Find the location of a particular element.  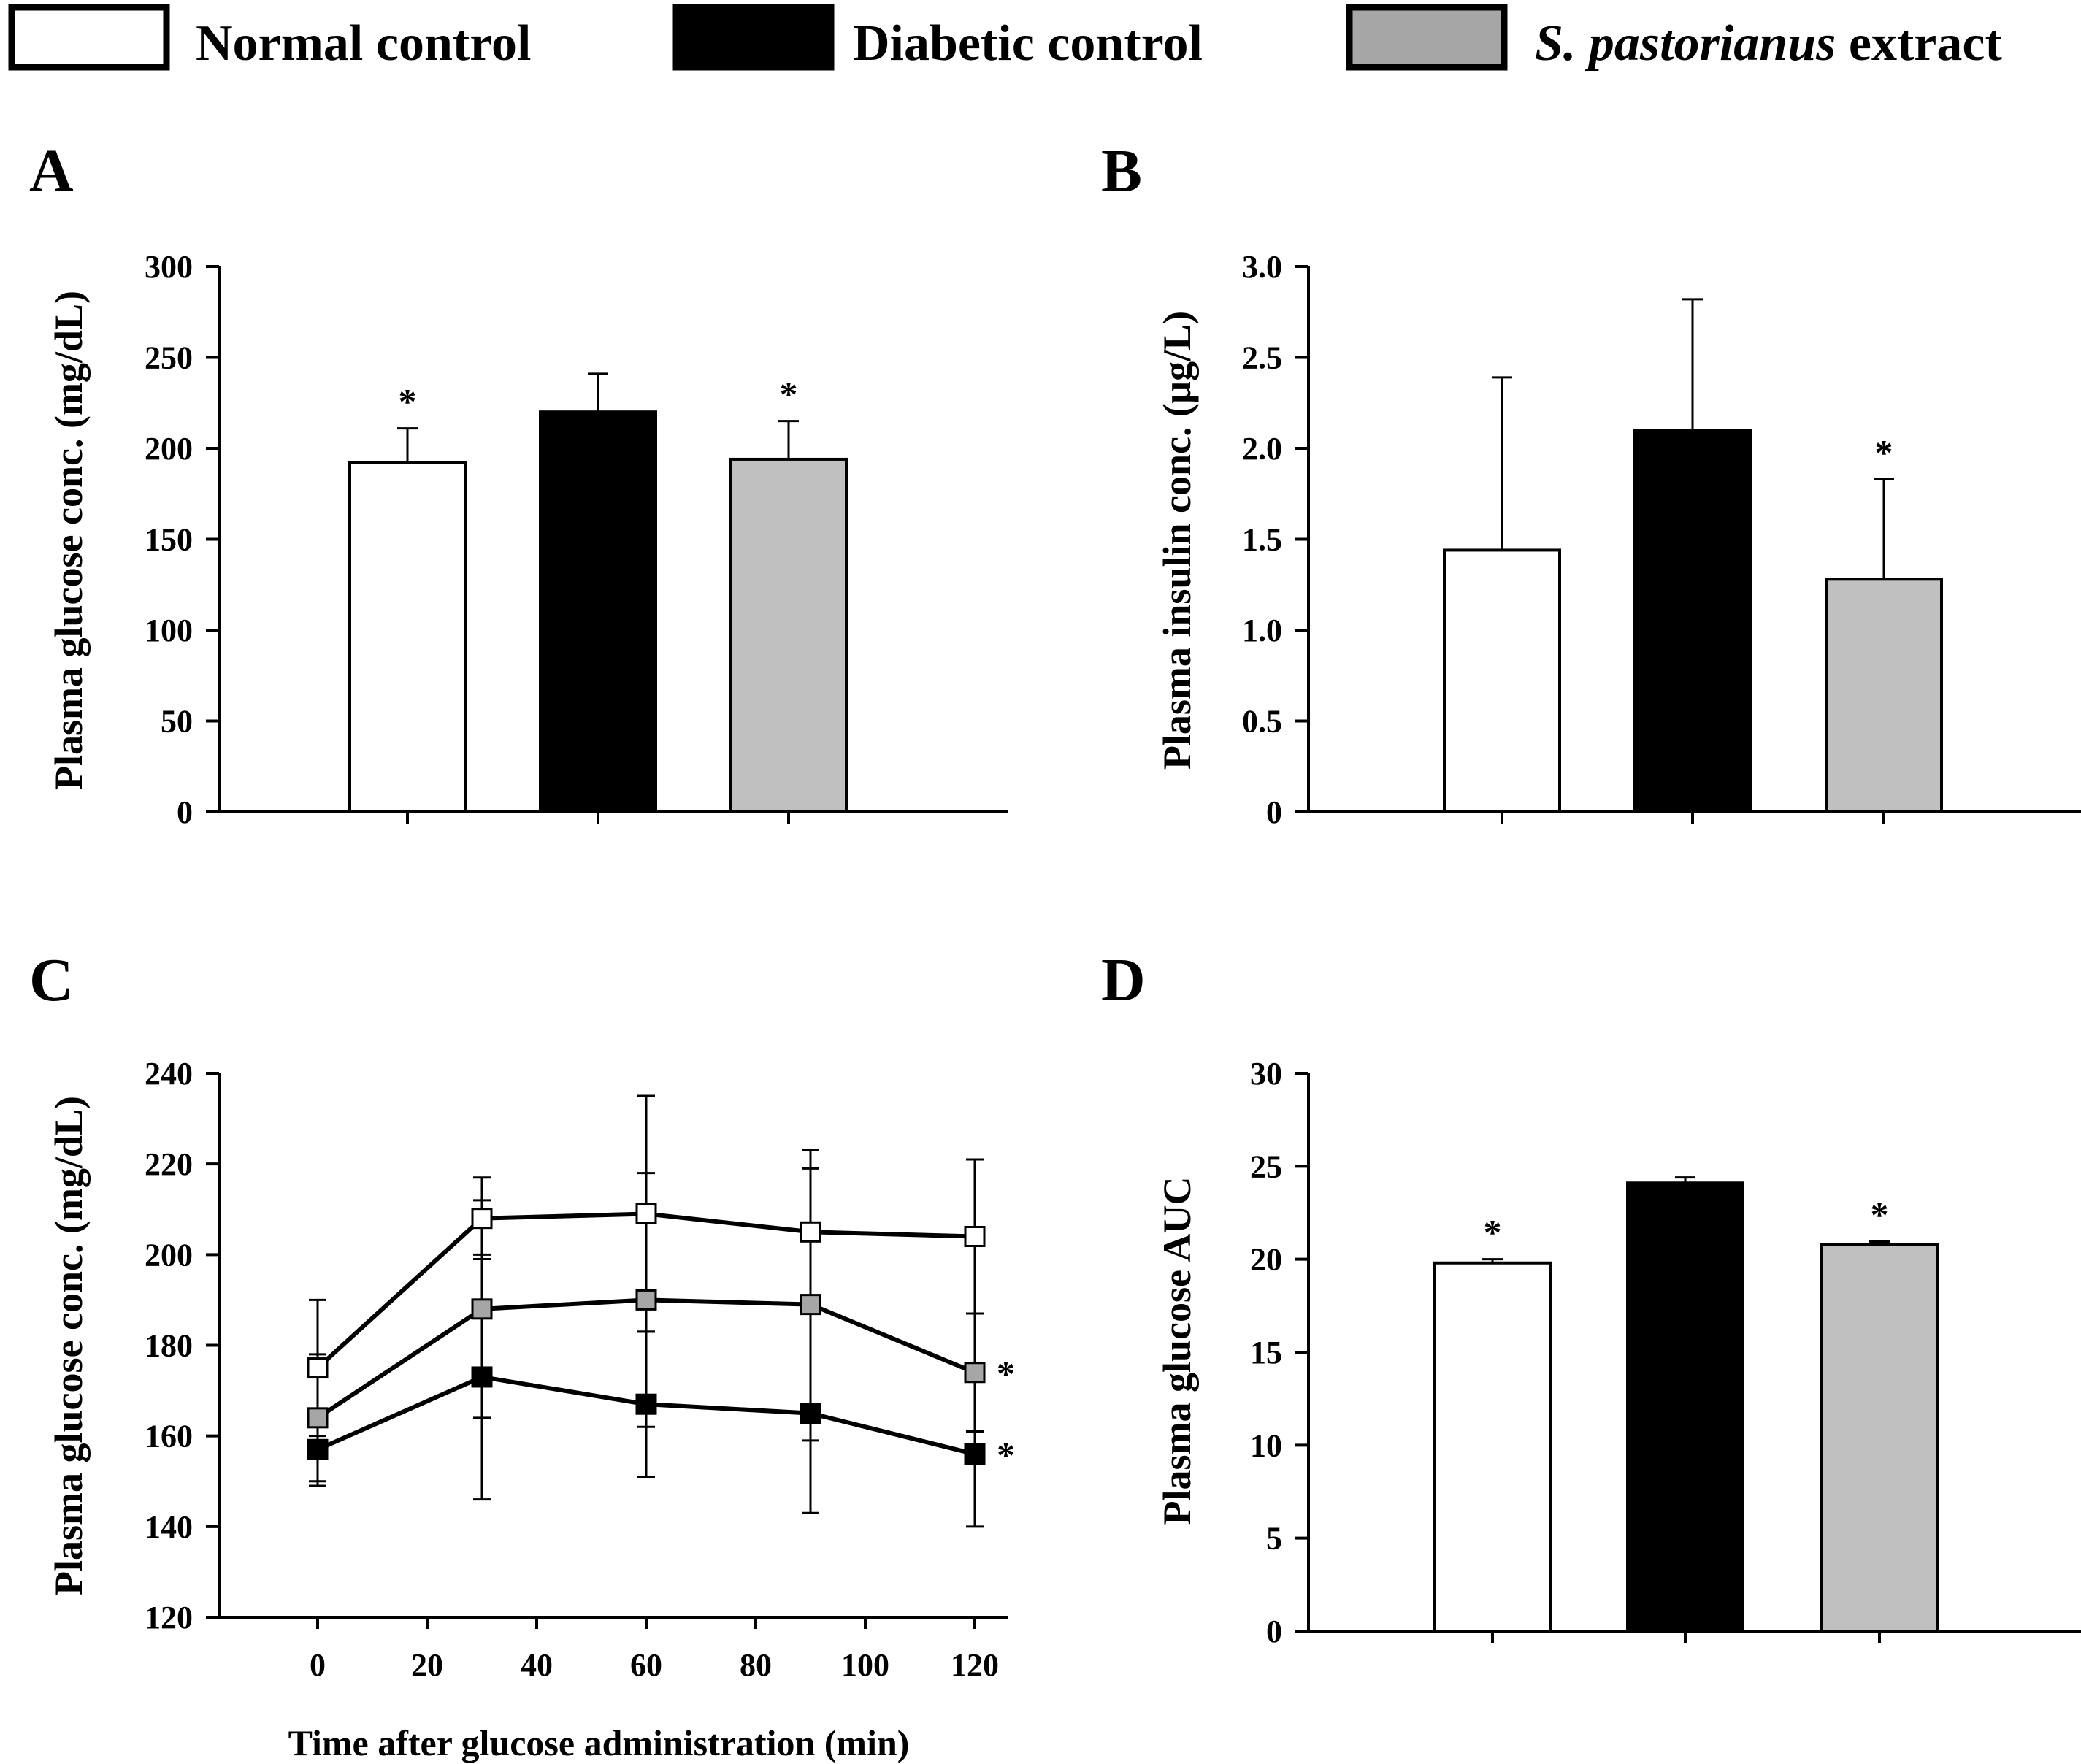

legend-swatch-diabetic is located at coordinates (753, 37).